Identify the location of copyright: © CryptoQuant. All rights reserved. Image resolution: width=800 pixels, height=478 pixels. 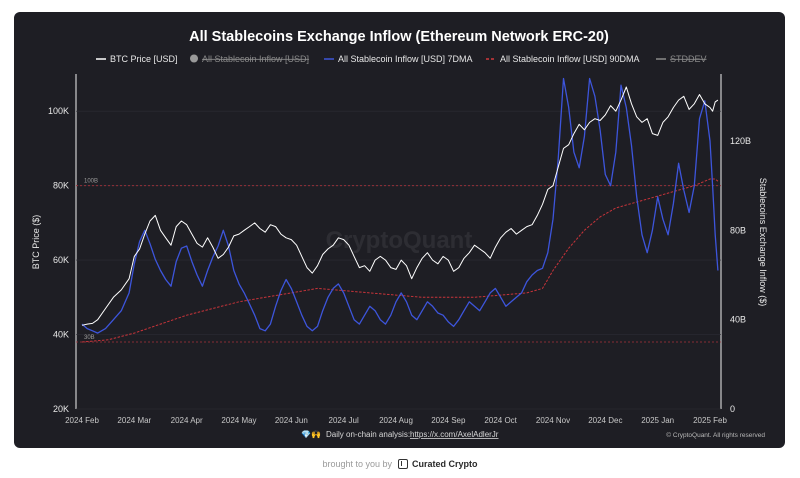
(715, 435).